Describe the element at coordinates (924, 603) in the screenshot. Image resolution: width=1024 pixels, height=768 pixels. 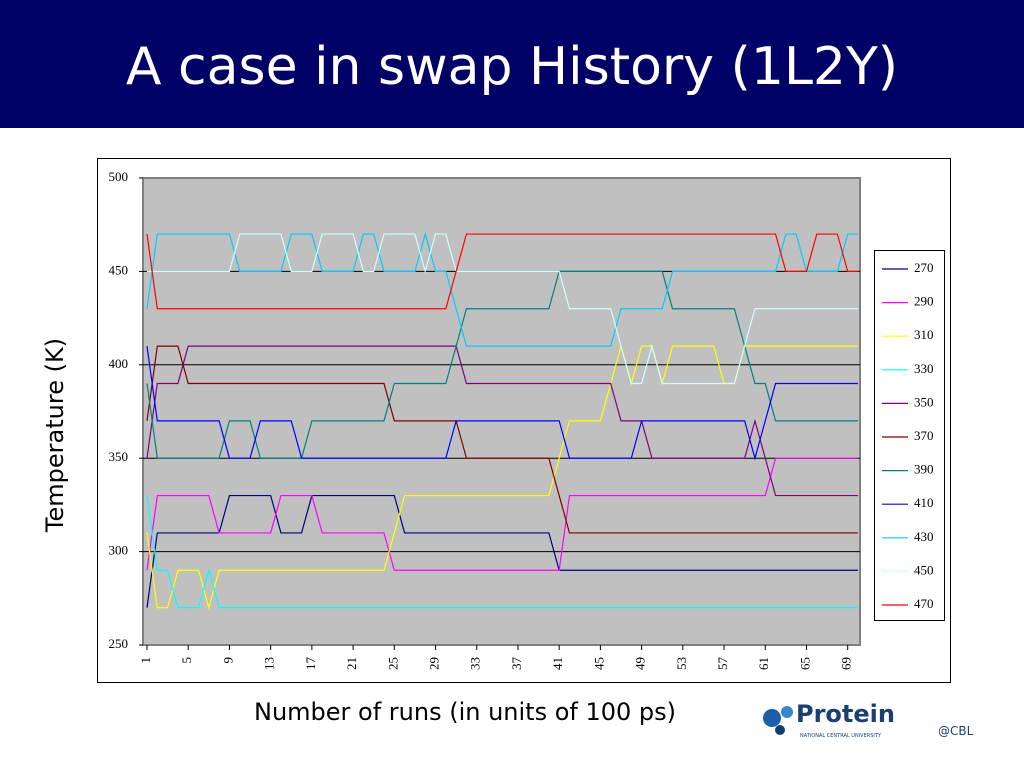
I see `legend-label: 470` at that location.